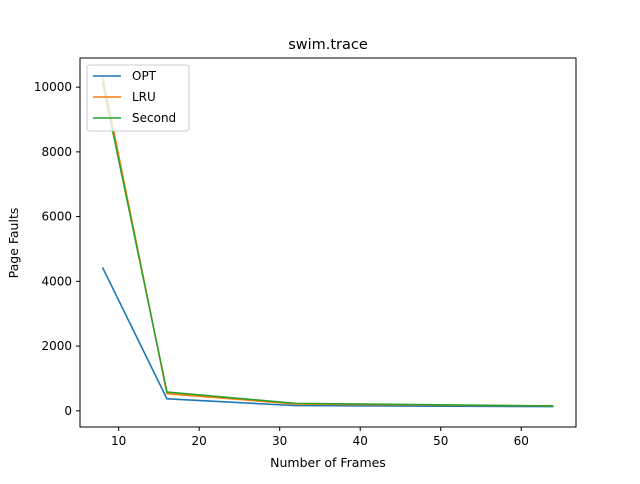 This screenshot has width=640, height=484. I want to click on x-tick-label: 40, so click(360, 441).